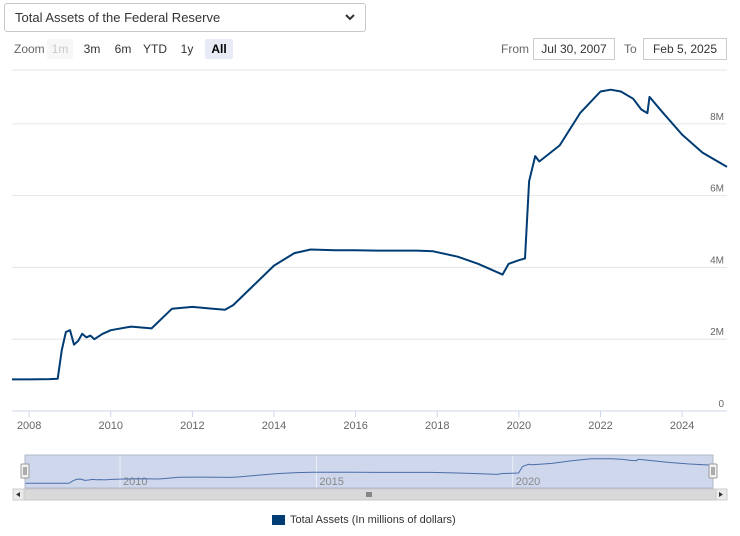 The width and height of the screenshot is (740, 536). I want to click on y-tick-label: 8M, so click(717, 117).